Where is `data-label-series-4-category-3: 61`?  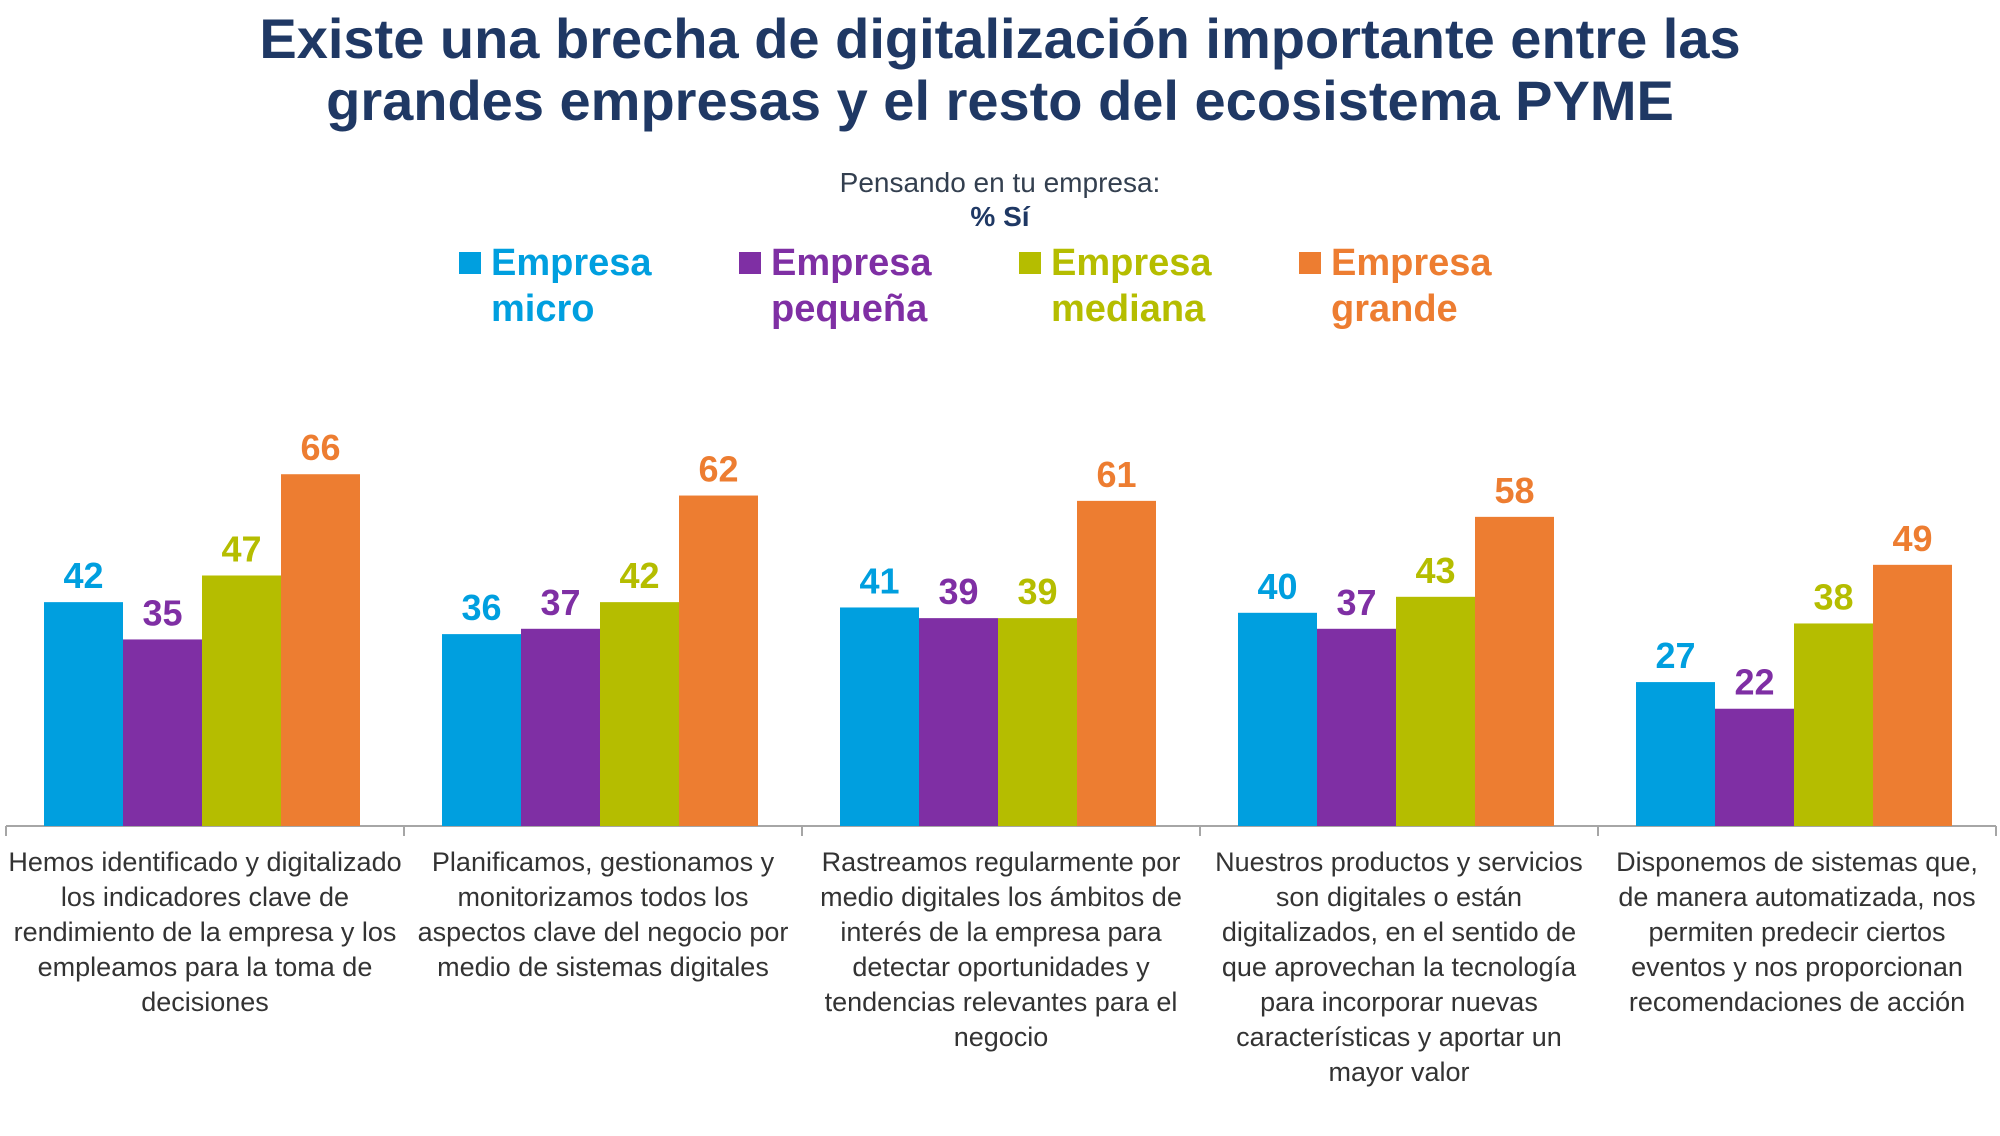
data-label-series-4-category-3: 61 is located at coordinates (1116, 474).